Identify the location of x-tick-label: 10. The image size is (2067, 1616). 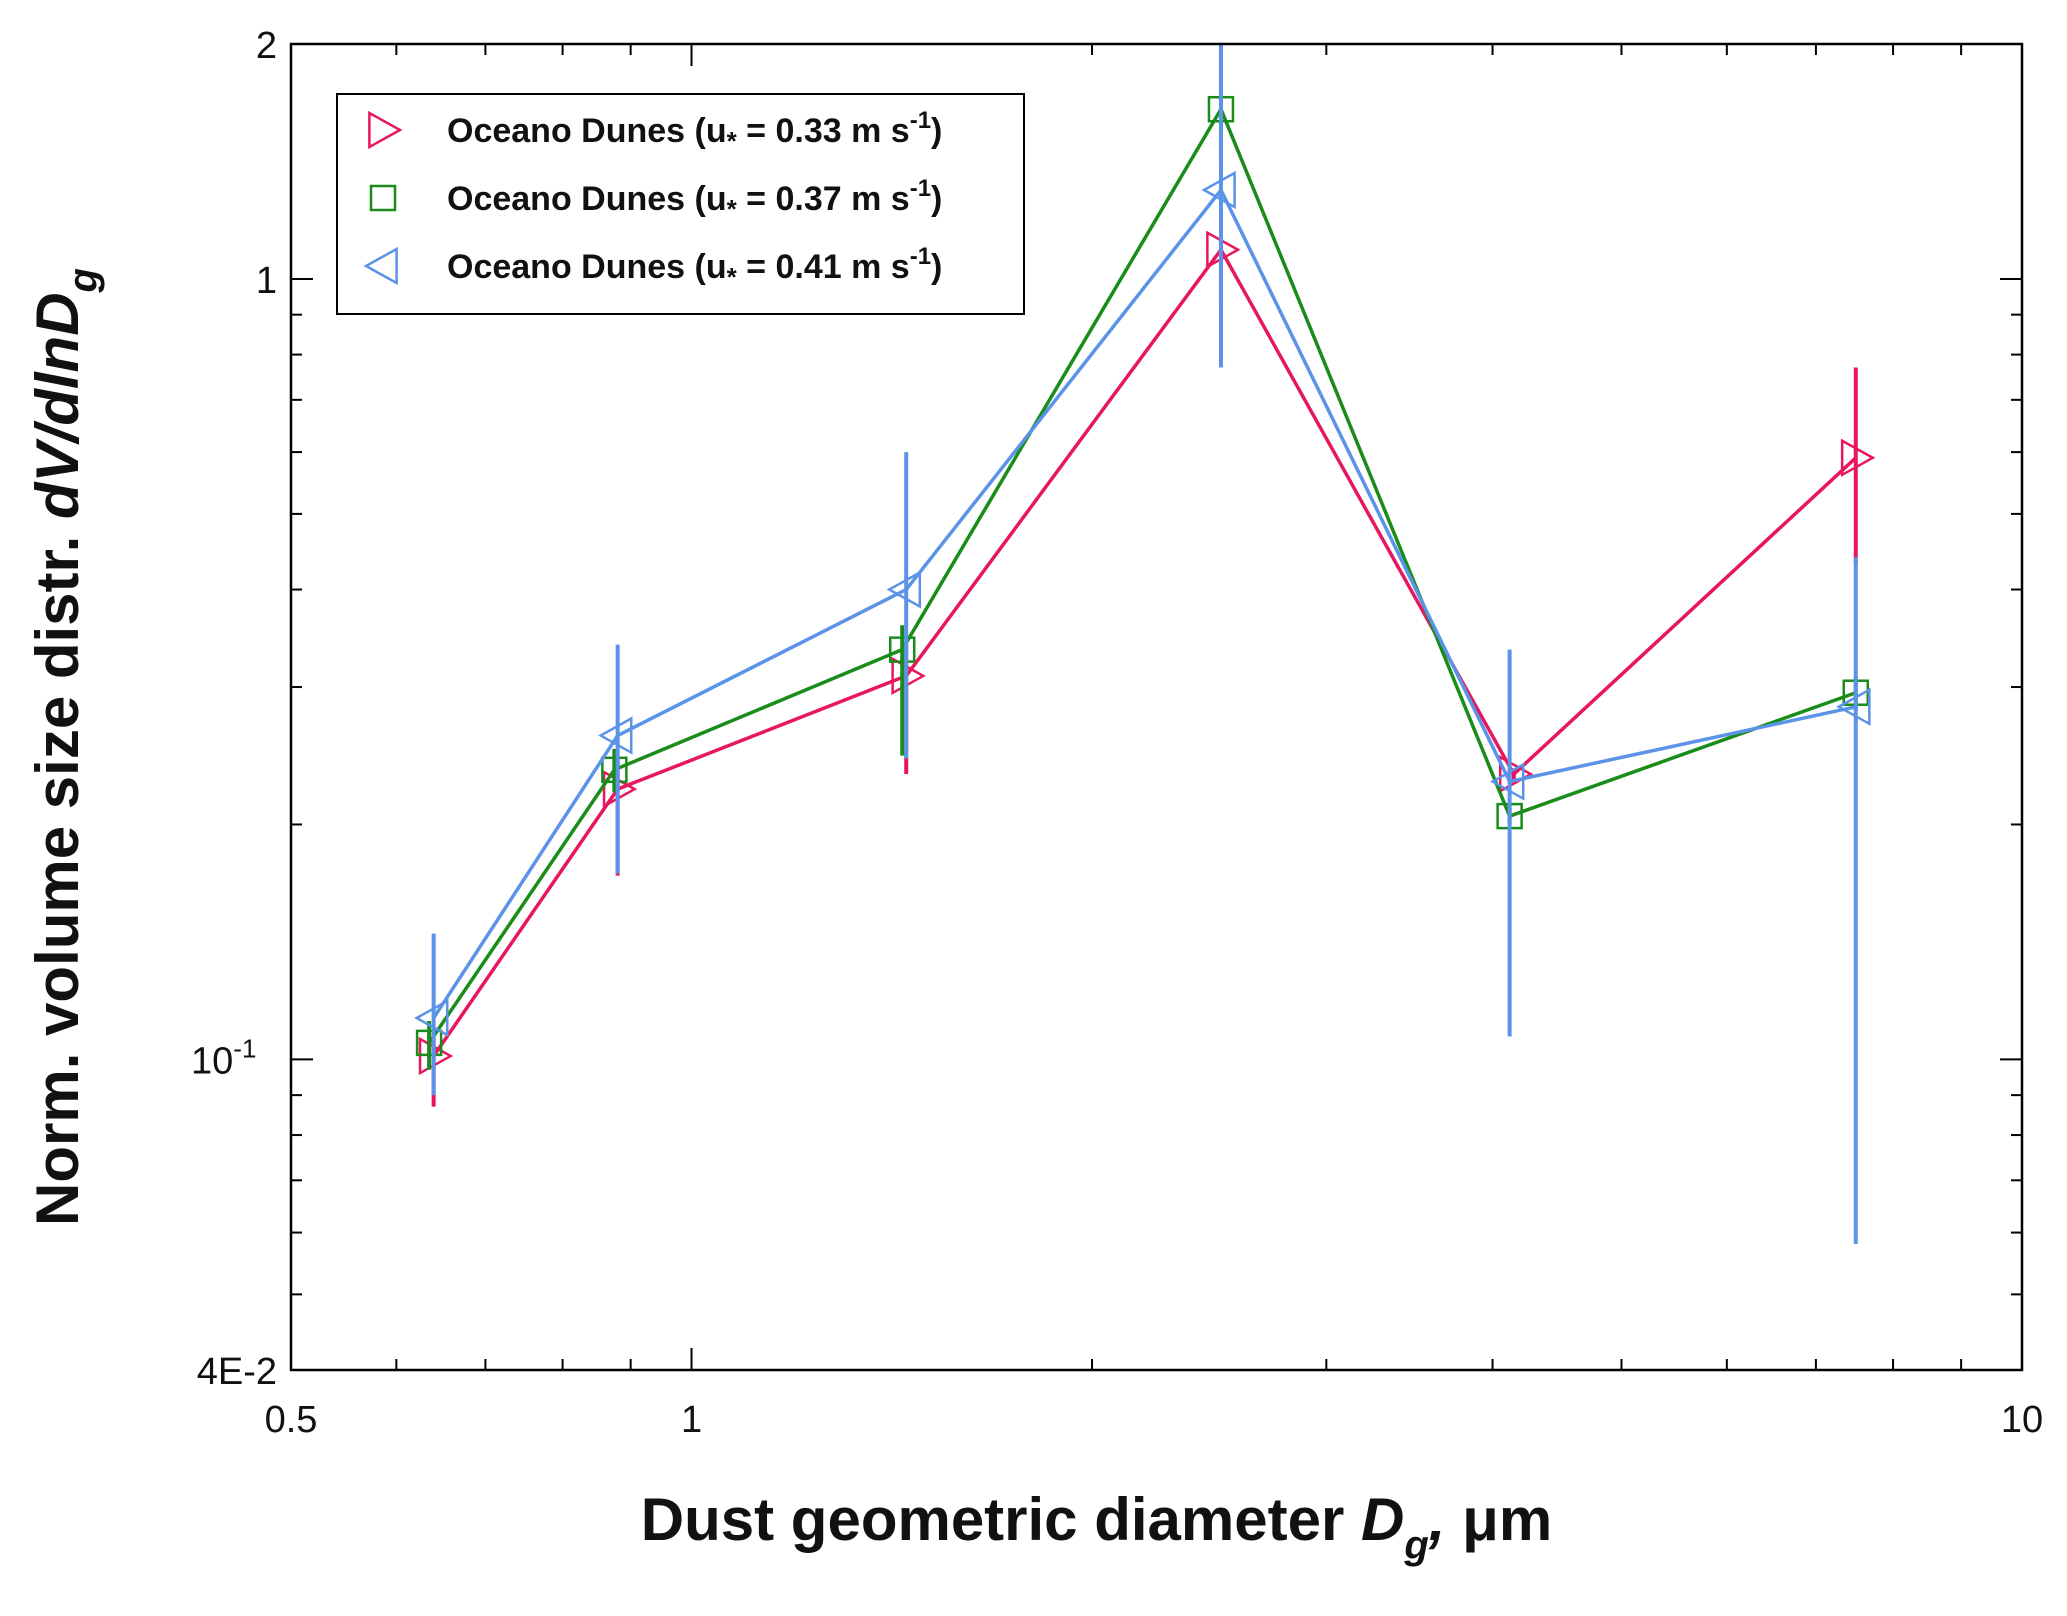
(2022, 1420).